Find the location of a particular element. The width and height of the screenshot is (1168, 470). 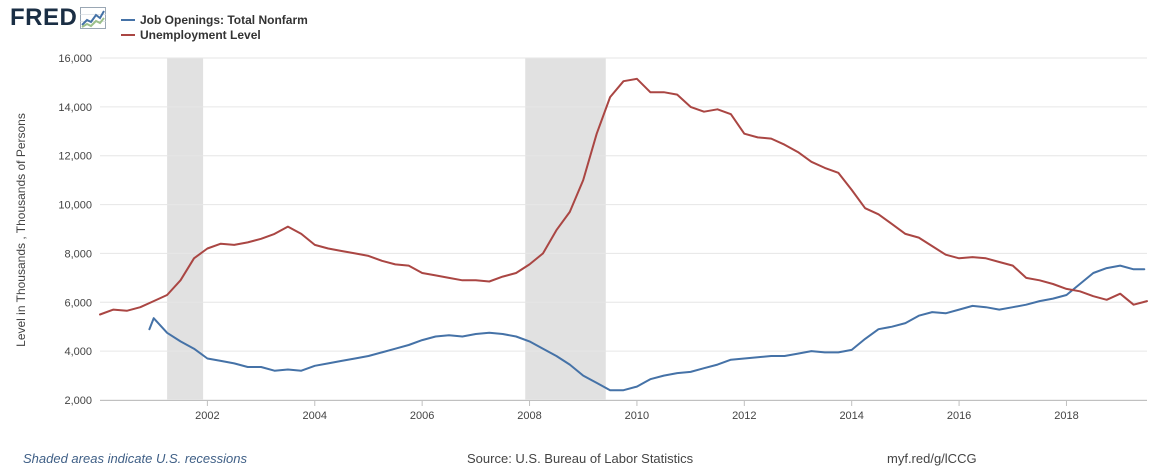

y-tick-label: 6,000 is located at coordinates (78, 303).